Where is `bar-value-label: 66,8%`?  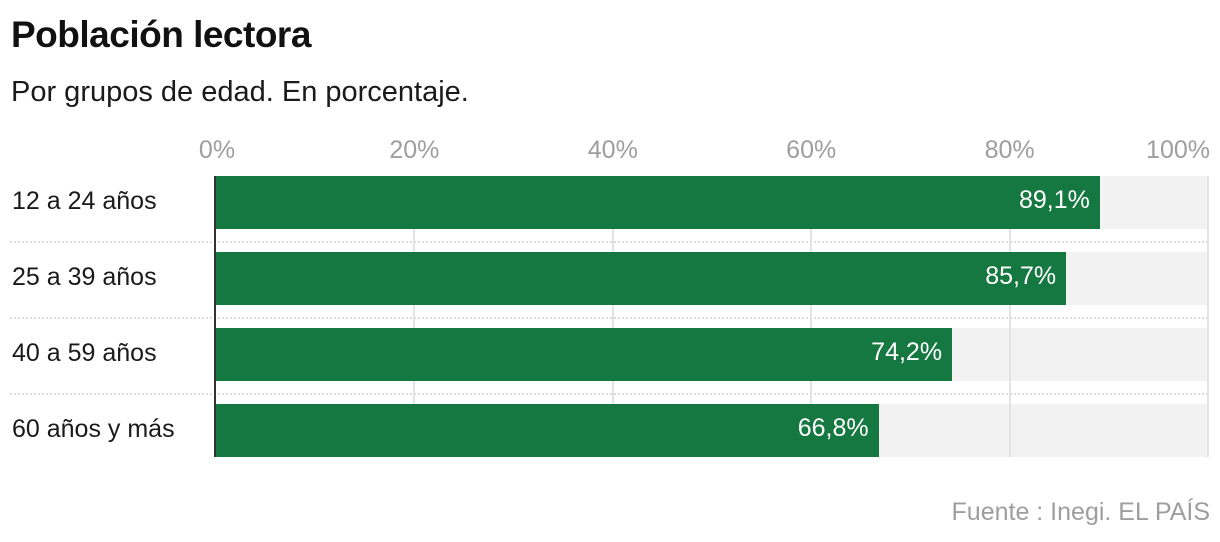 bar-value-label: 66,8% is located at coordinates (833, 428).